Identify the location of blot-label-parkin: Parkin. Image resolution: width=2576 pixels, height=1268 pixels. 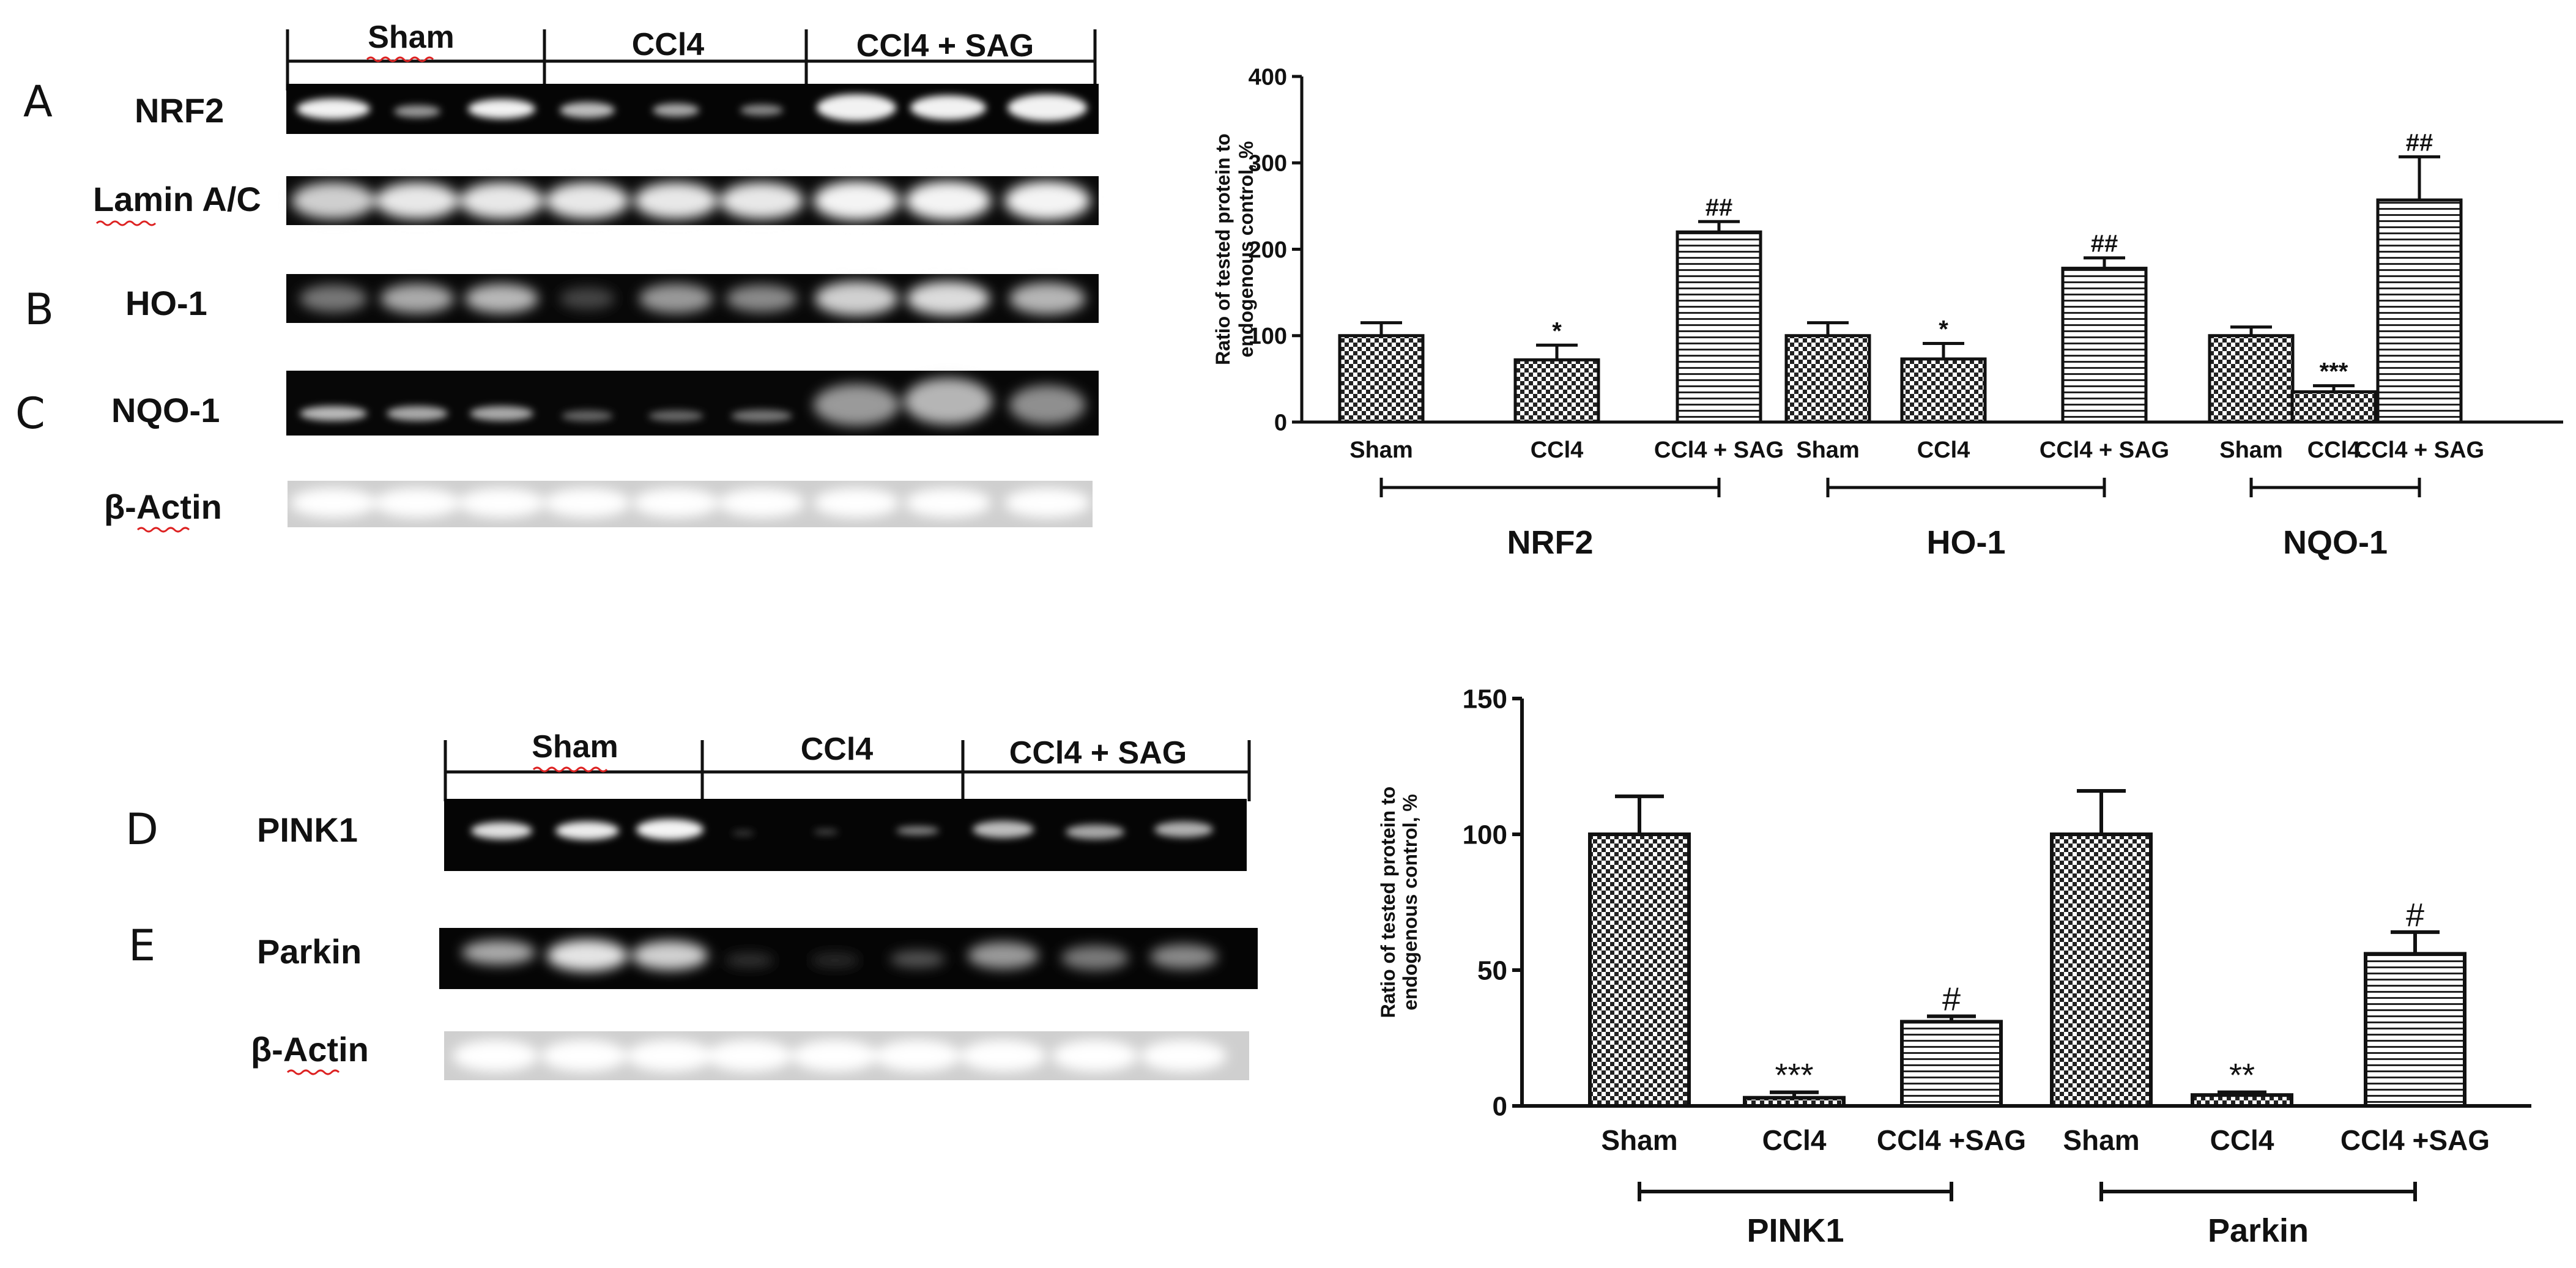
(309, 952).